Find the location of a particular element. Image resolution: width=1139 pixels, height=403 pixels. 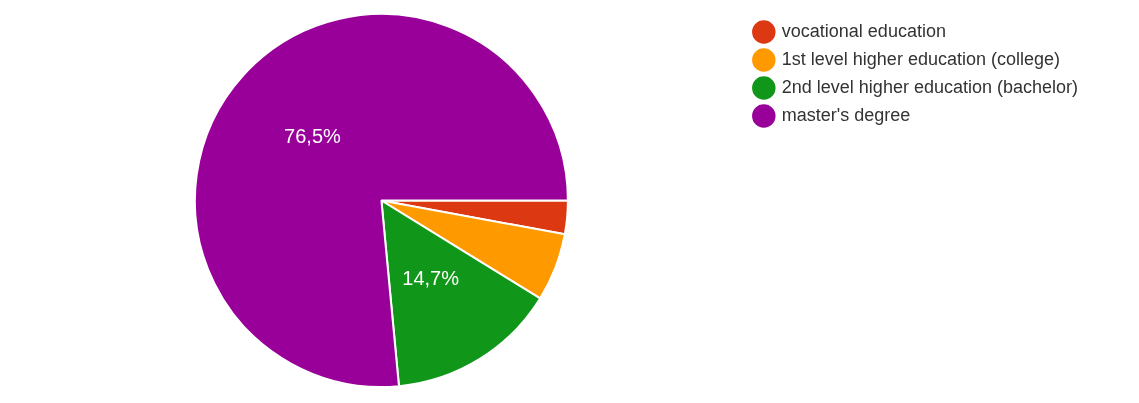

legend-label: 1st level higher education (college) is located at coordinates (920, 58).